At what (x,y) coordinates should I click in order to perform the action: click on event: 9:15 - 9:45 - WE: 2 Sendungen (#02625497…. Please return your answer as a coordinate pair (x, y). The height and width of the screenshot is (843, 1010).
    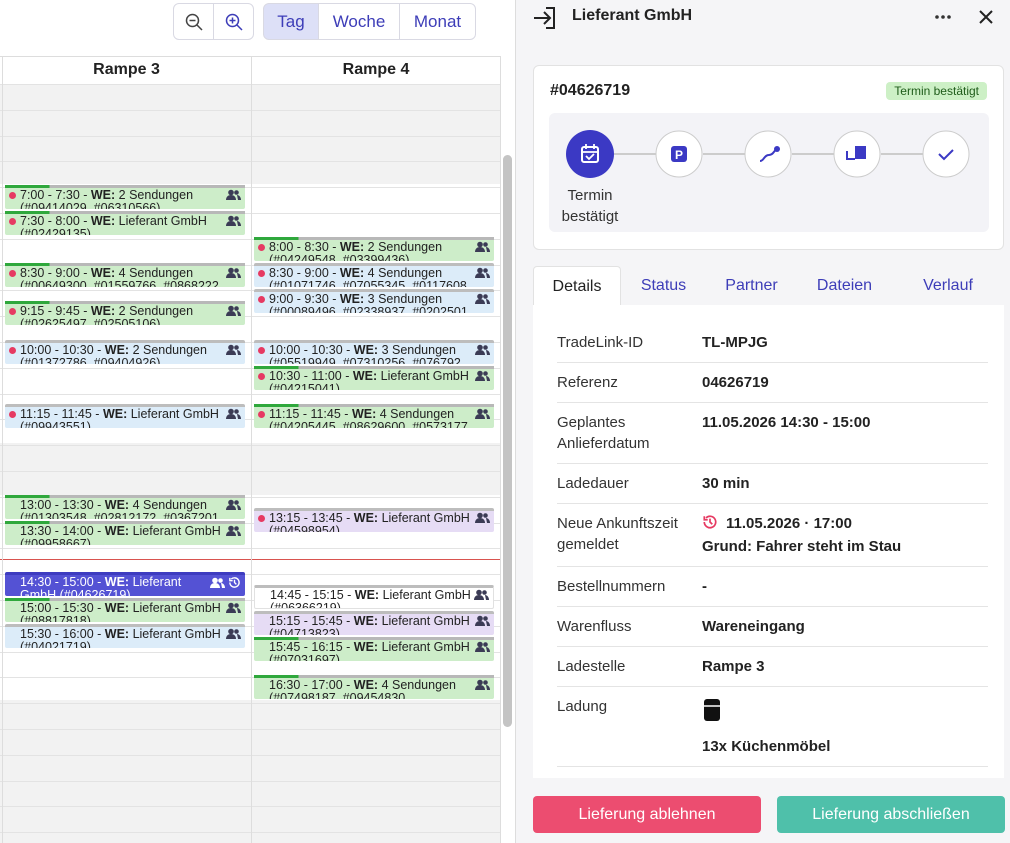
    Looking at the image, I should click on (125, 313).